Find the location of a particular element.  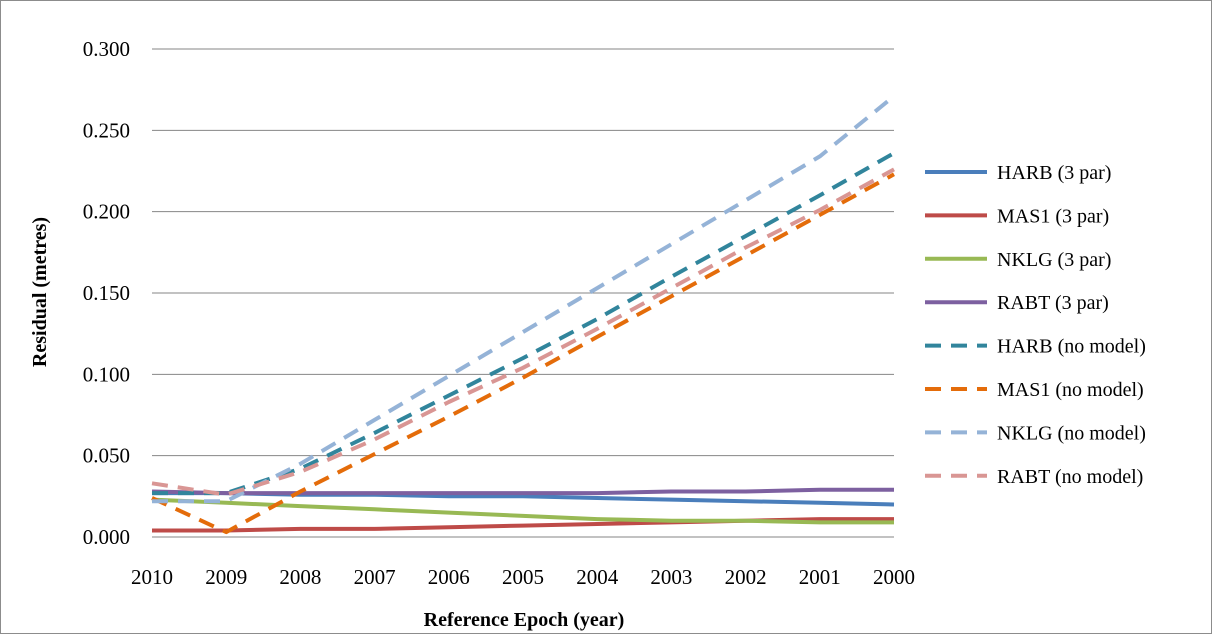

legend-label: HARB (3 par) is located at coordinates (1054, 173).